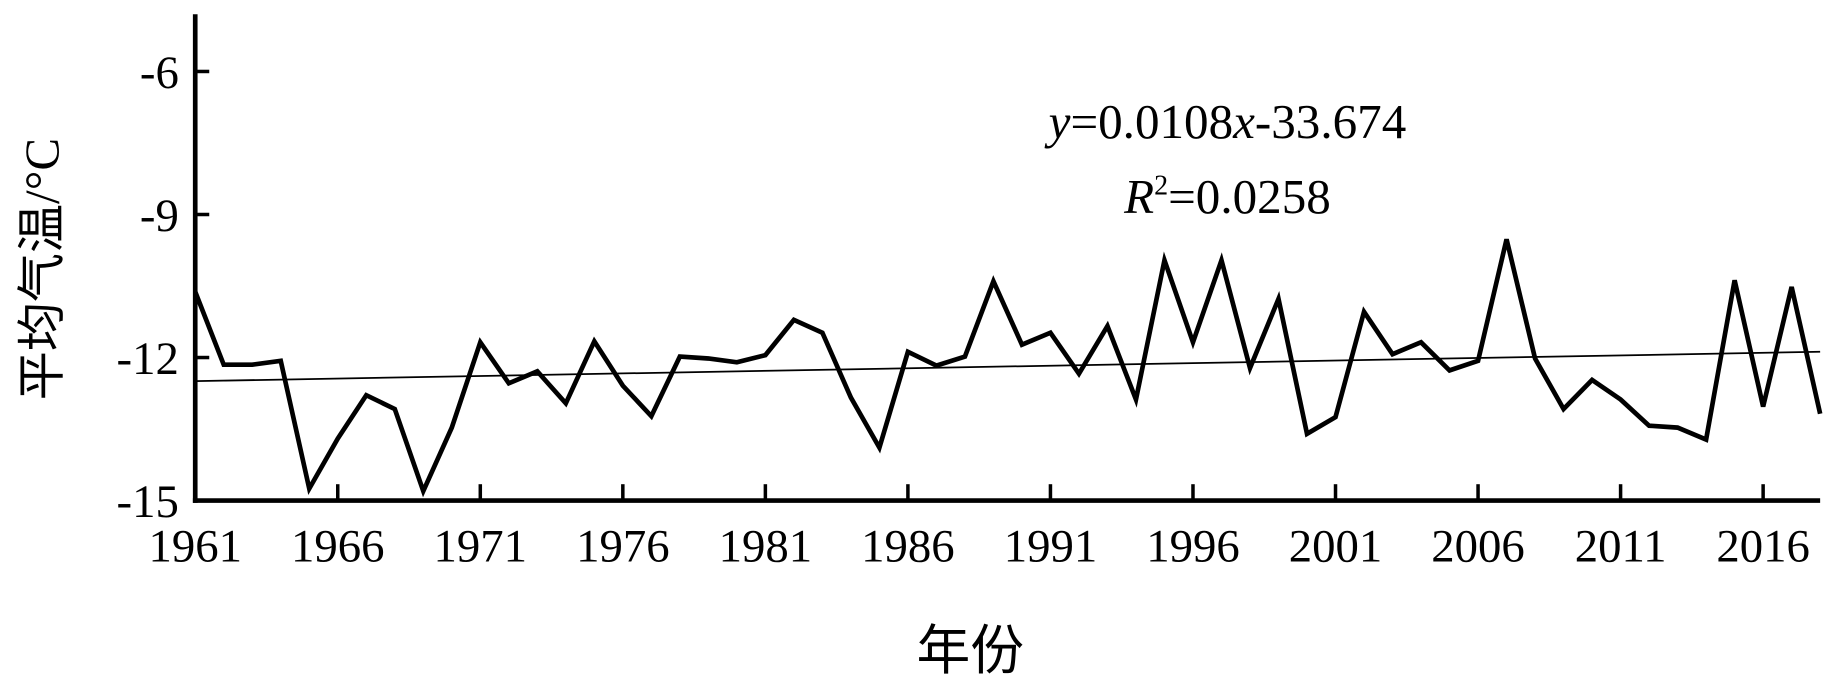 The height and width of the screenshot is (689, 1833). What do you see at coordinates (338, 546) in the screenshot?
I see `x-tick-label: 1966` at bounding box center [338, 546].